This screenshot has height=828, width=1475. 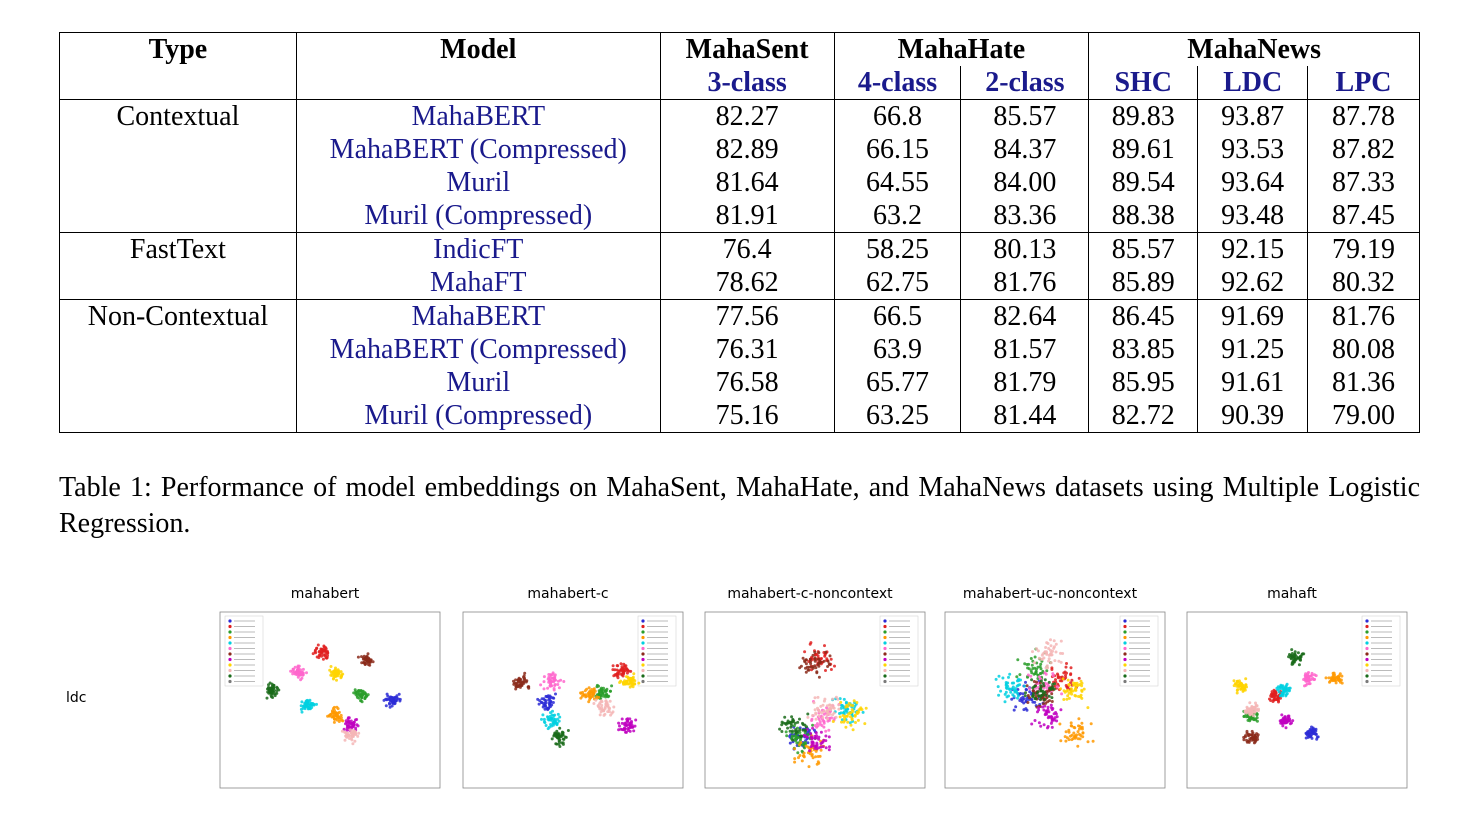 What do you see at coordinates (1363, 316) in the screenshot?
I see `score-cell: 81.76` at bounding box center [1363, 316].